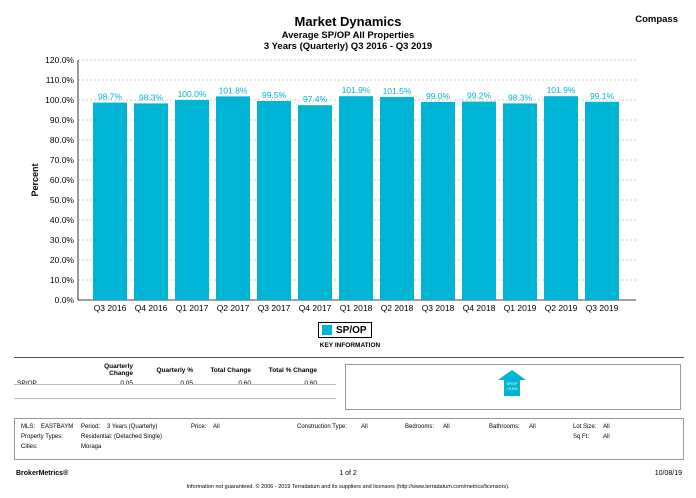  Describe the element at coordinates (561, 308) in the screenshot. I see `x-tick-label: Q2 2019` at that location.